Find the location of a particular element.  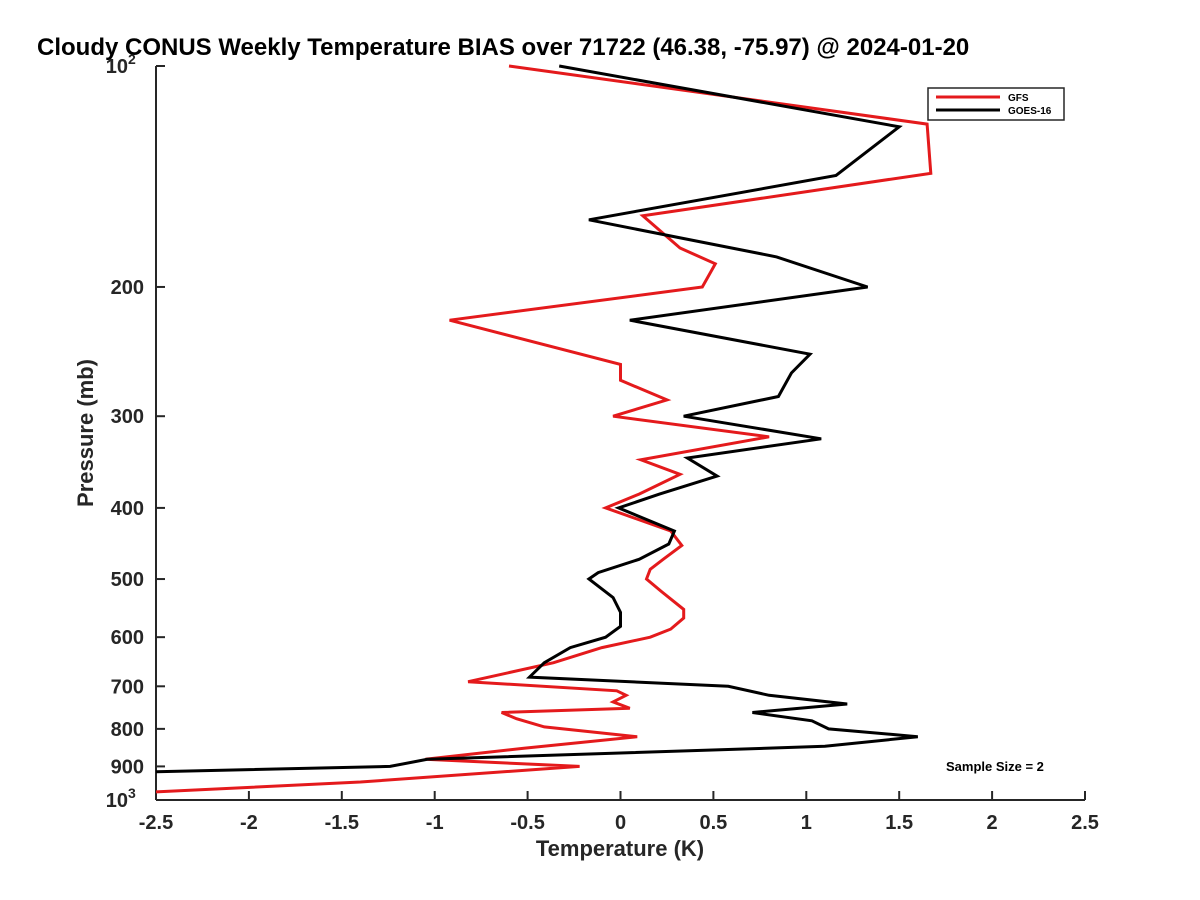

y-tick-label: 500 is located at coordinates (127, 580).